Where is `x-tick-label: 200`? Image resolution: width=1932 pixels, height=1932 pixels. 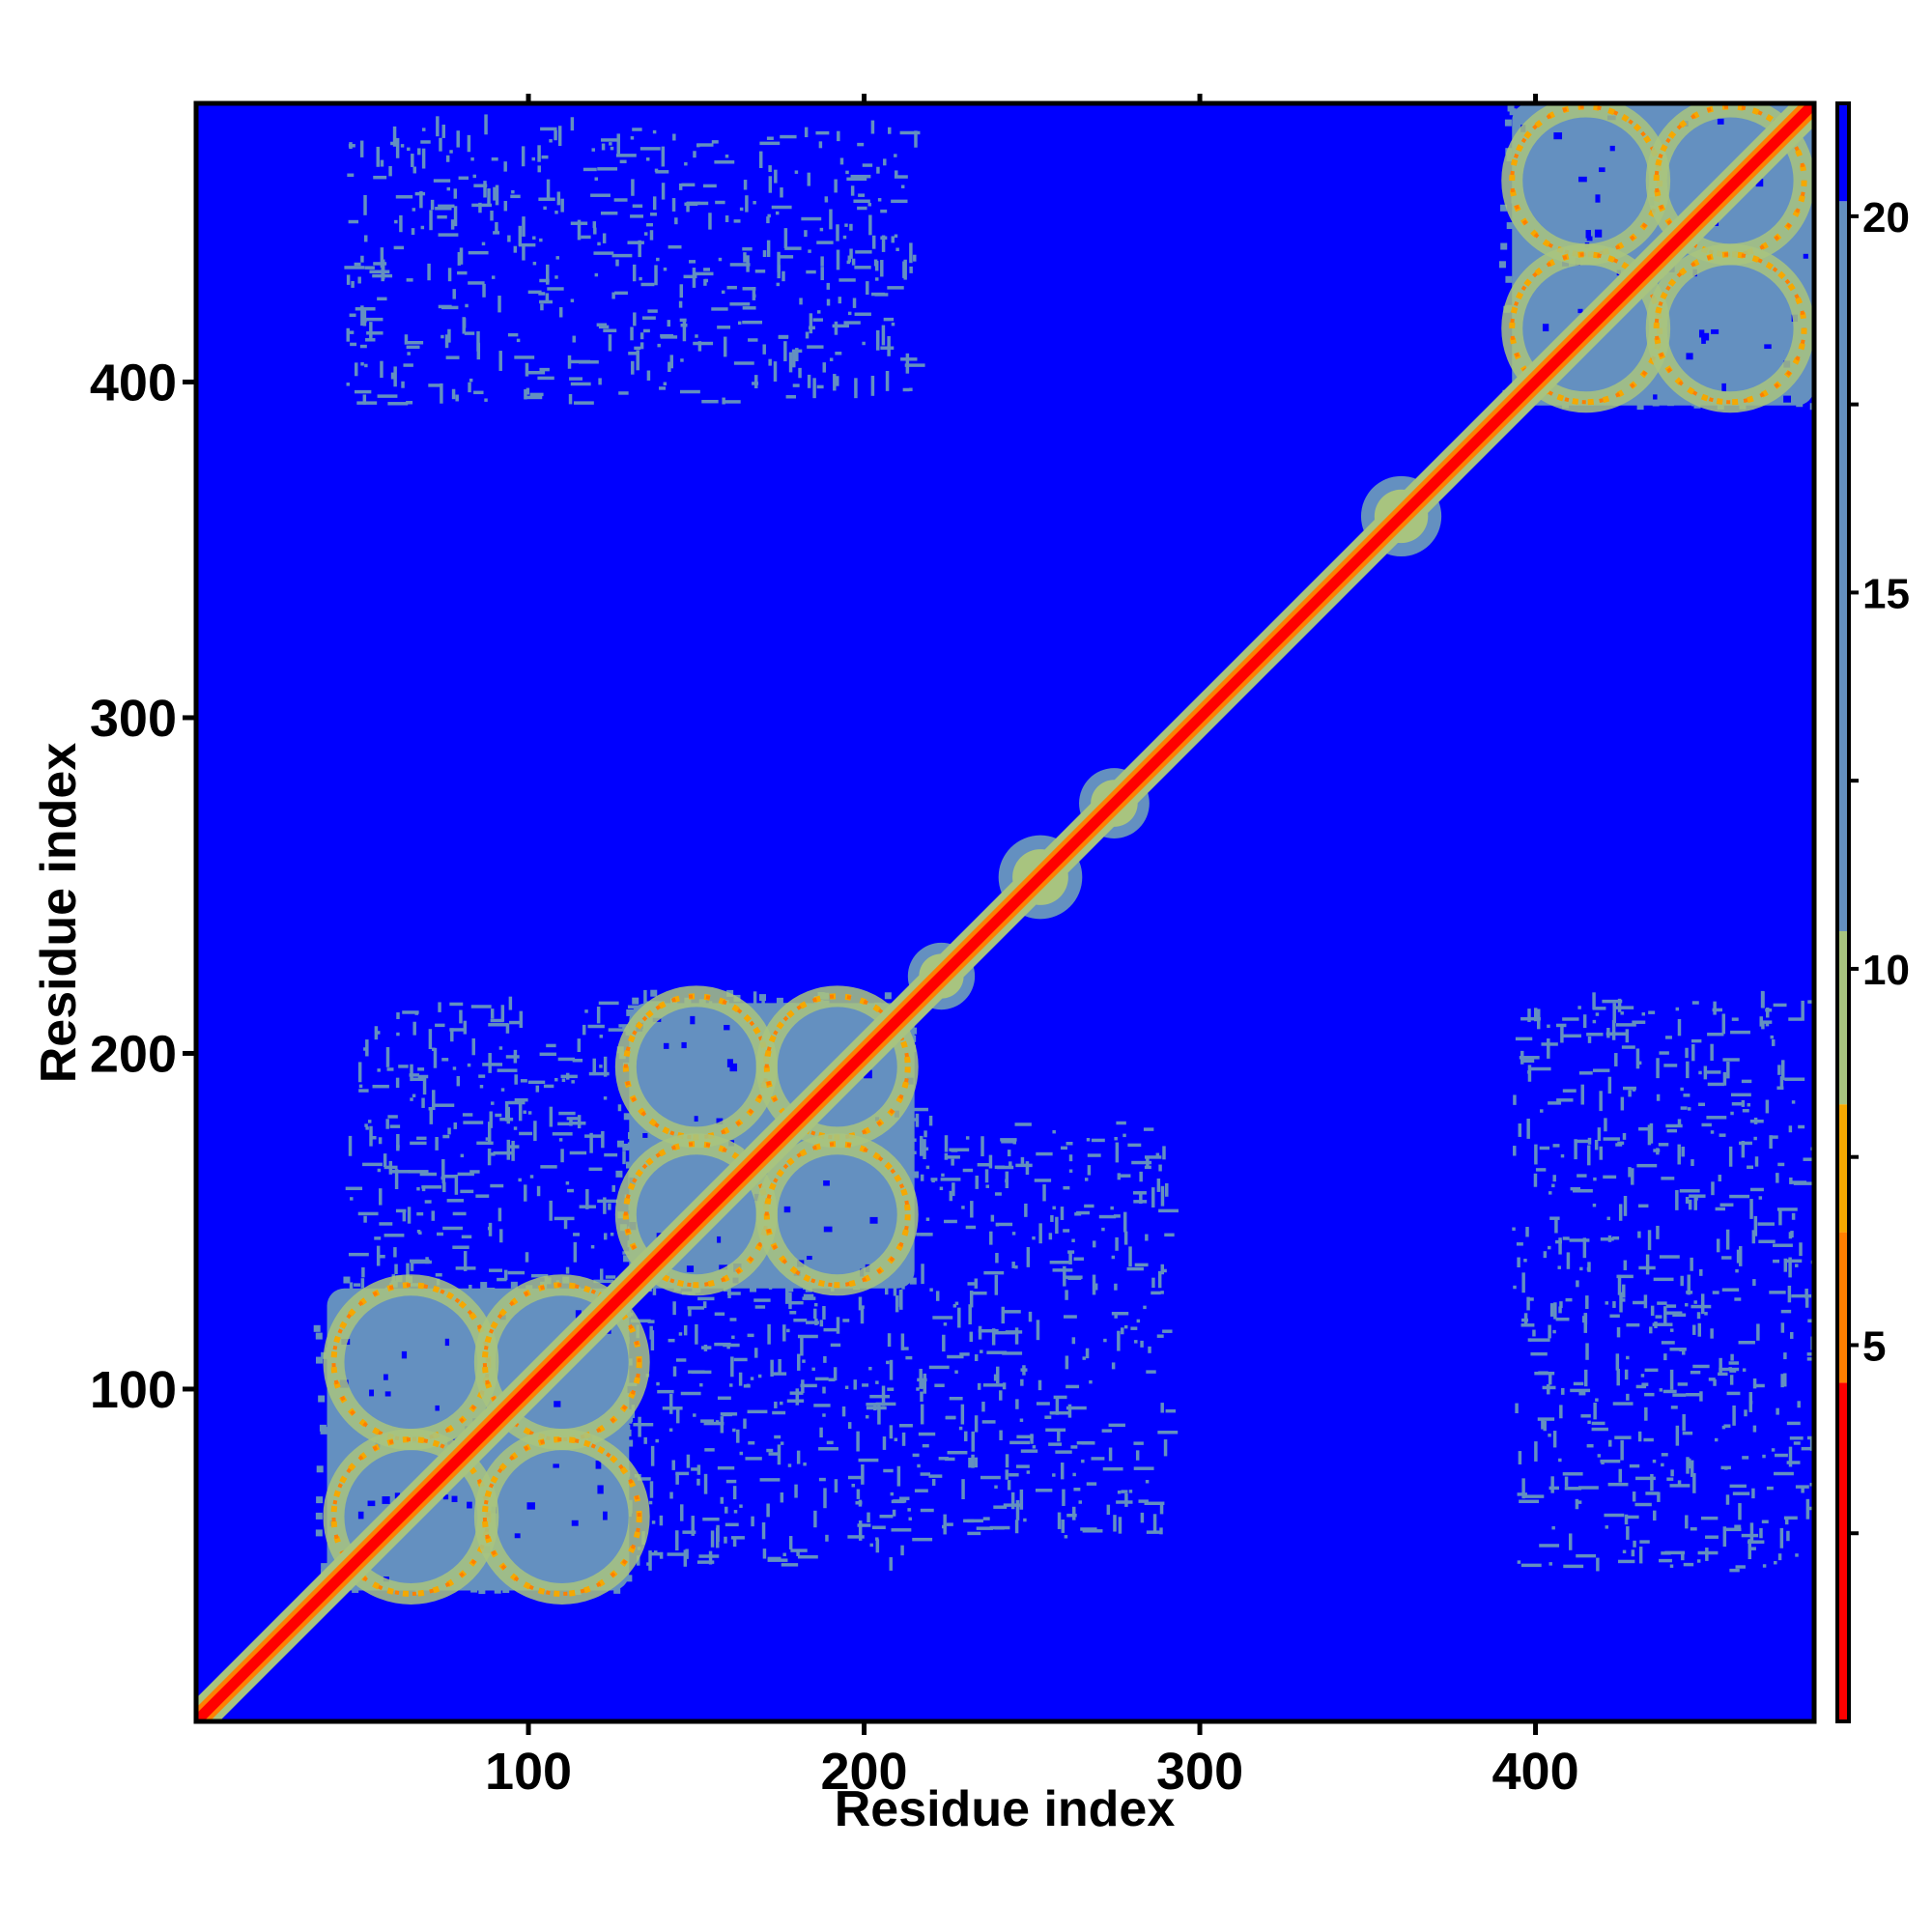 x-tick-label: 200 is located at coordinates (863, 1772).